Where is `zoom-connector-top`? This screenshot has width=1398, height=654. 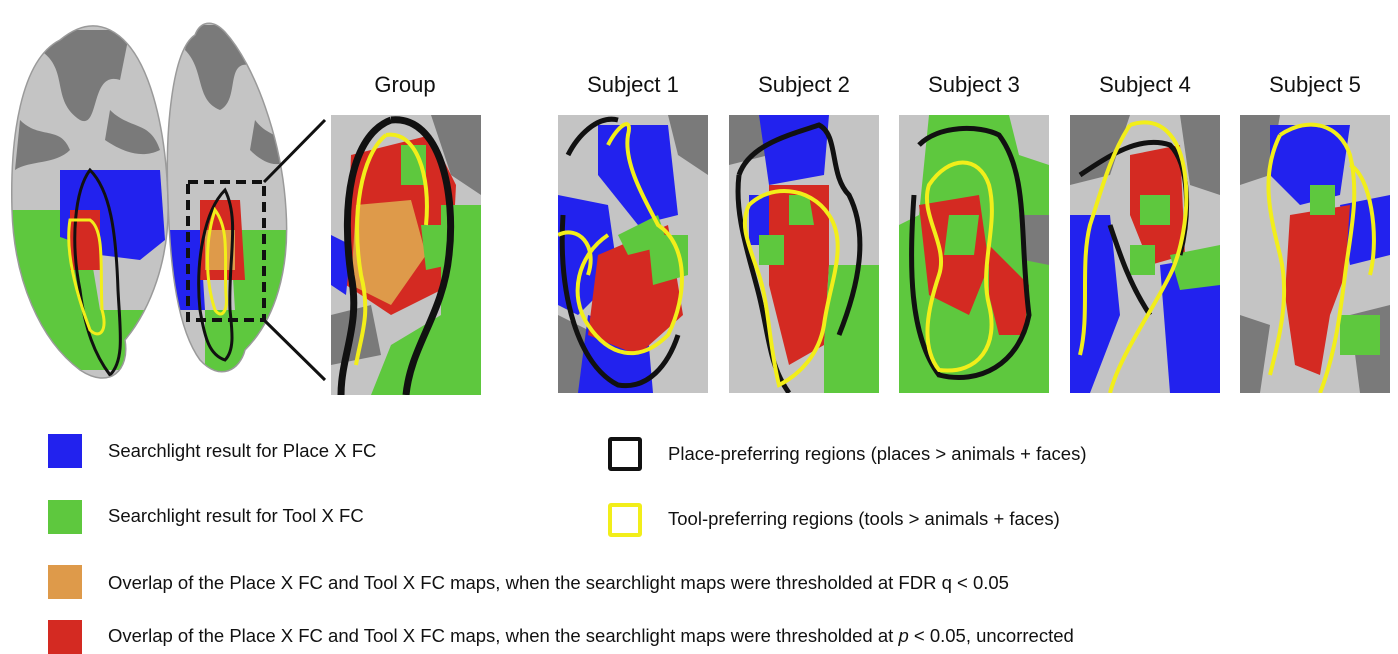 zoom-connector-top is located at coordinates (294, 151).